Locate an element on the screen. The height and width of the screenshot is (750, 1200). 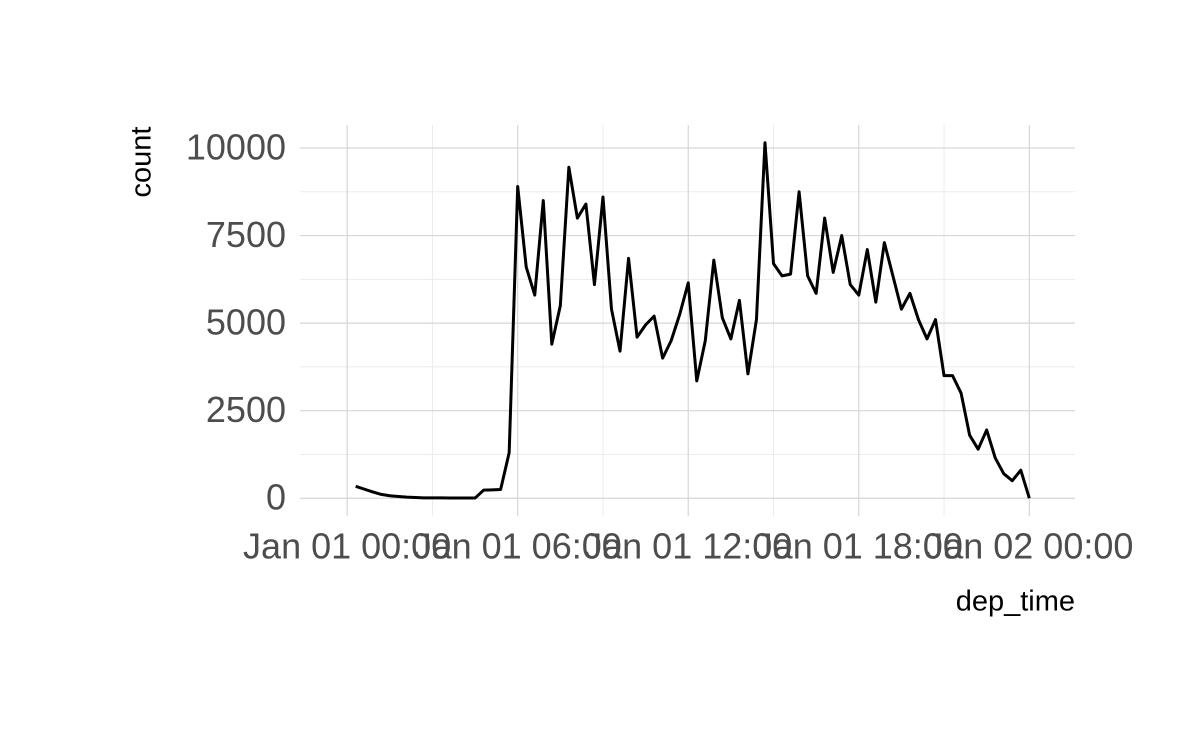
x-tick-label: Jan 01 06:00 is located at coordinates (518, 546).